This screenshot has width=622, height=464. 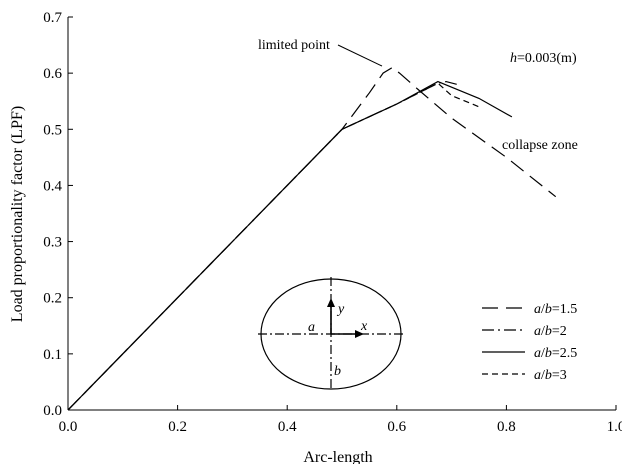 I want to click on y-tick-label: 0.2, so click(x=52, y=299).